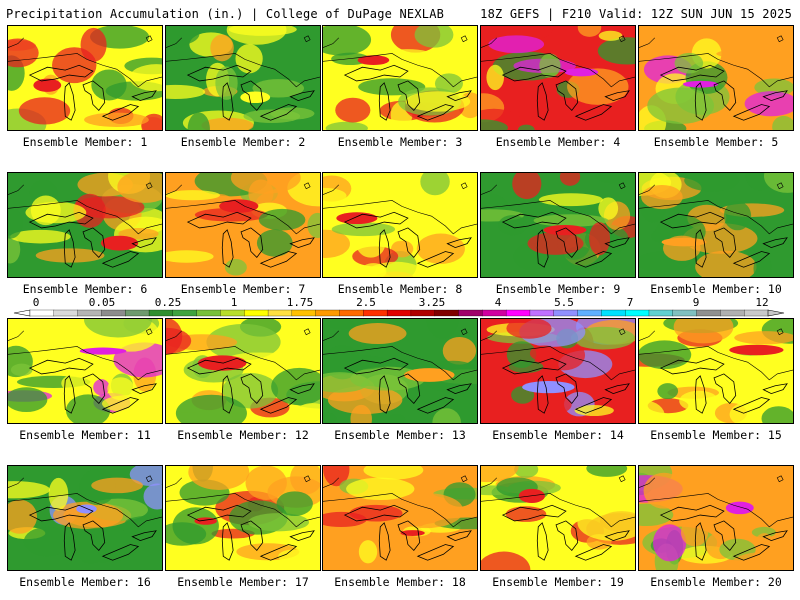  I want to click on ensemble-member-label: Ensemble Member: 14, so click(558, 435).